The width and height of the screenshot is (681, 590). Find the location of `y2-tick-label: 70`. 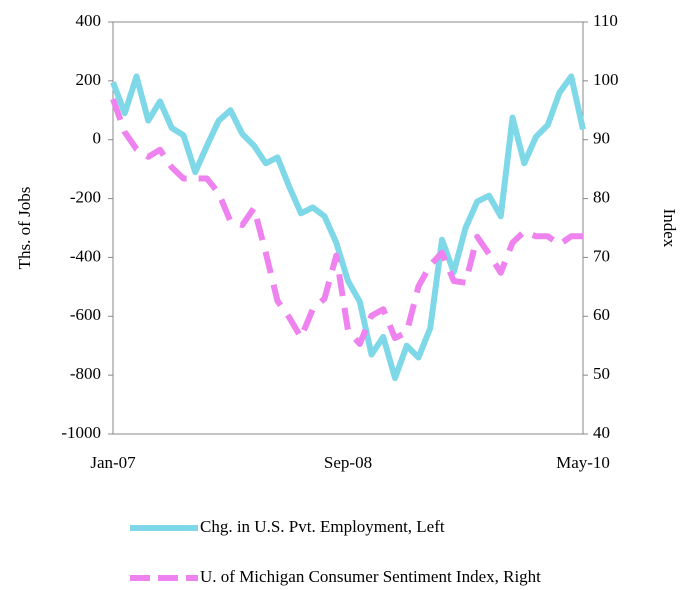

y2-tick-label: 70 is located at coordinates (601, 255).